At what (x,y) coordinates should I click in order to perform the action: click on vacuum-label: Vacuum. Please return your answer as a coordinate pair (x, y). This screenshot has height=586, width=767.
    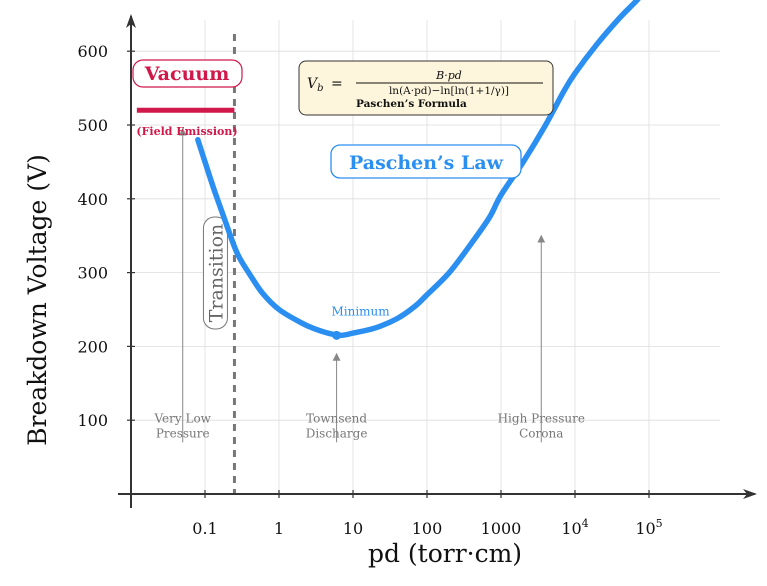
    Looking at the image, I should click on (187, 74).